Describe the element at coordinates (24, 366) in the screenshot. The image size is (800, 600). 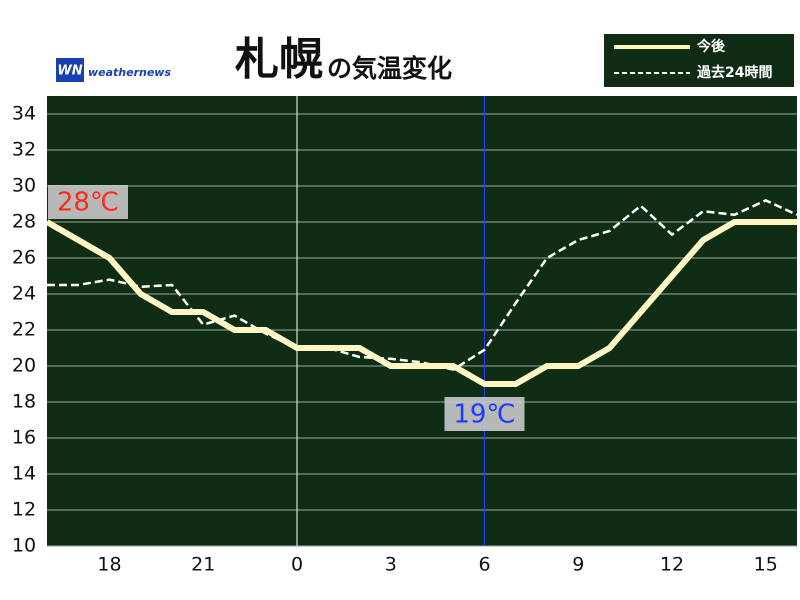
I see `y-tick-label: 20` at that location.